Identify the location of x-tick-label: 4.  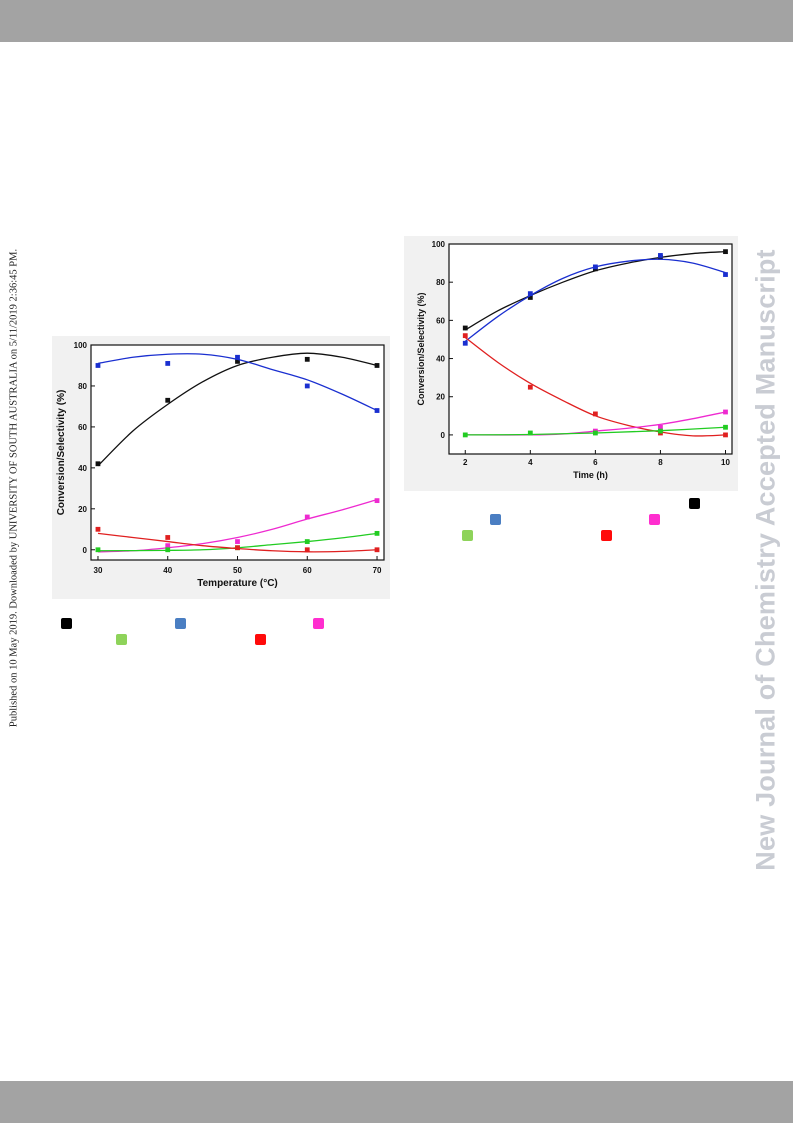
(530, 462).